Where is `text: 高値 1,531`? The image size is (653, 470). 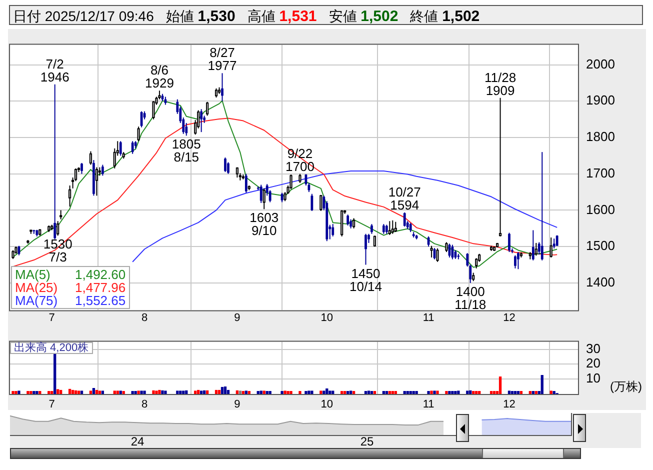 text: 高値 1,531 is located at coordinates (282, 16).